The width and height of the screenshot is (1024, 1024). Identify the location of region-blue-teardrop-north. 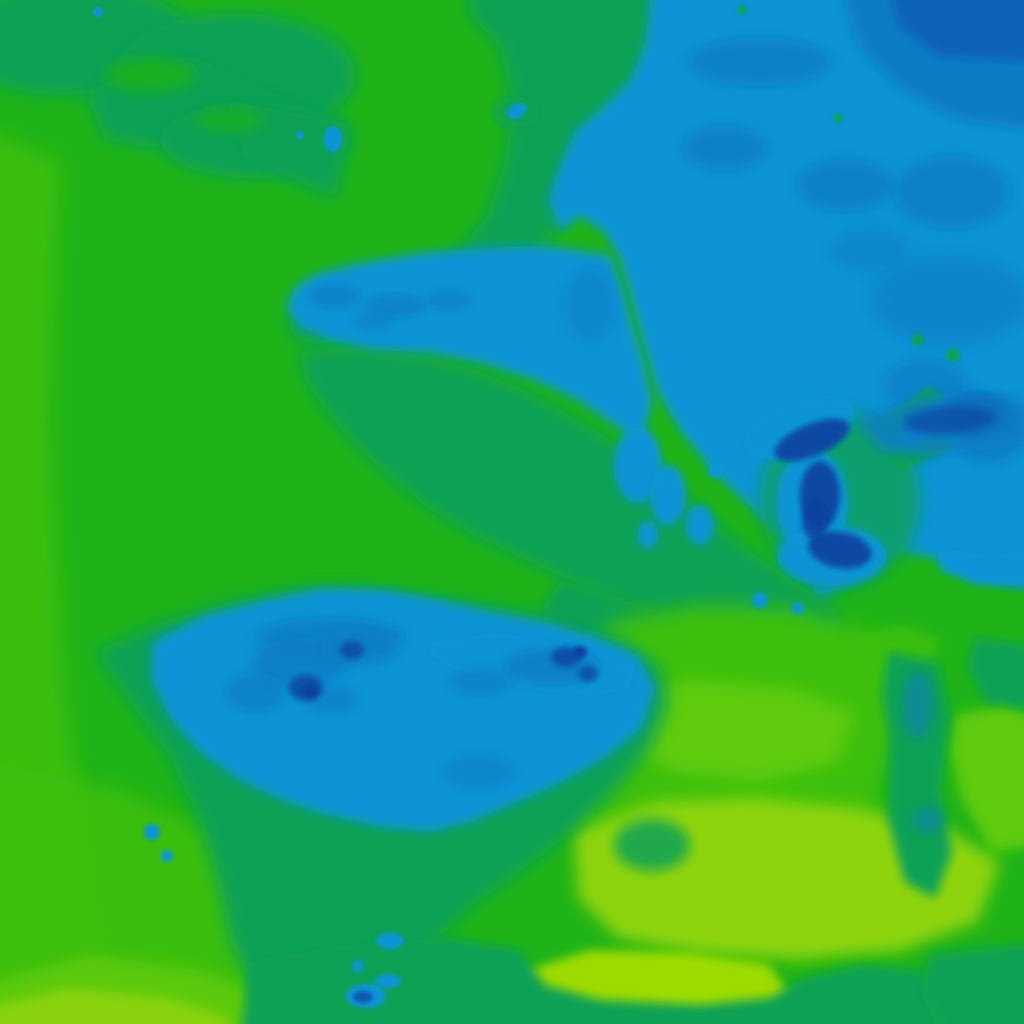
(333, 139).